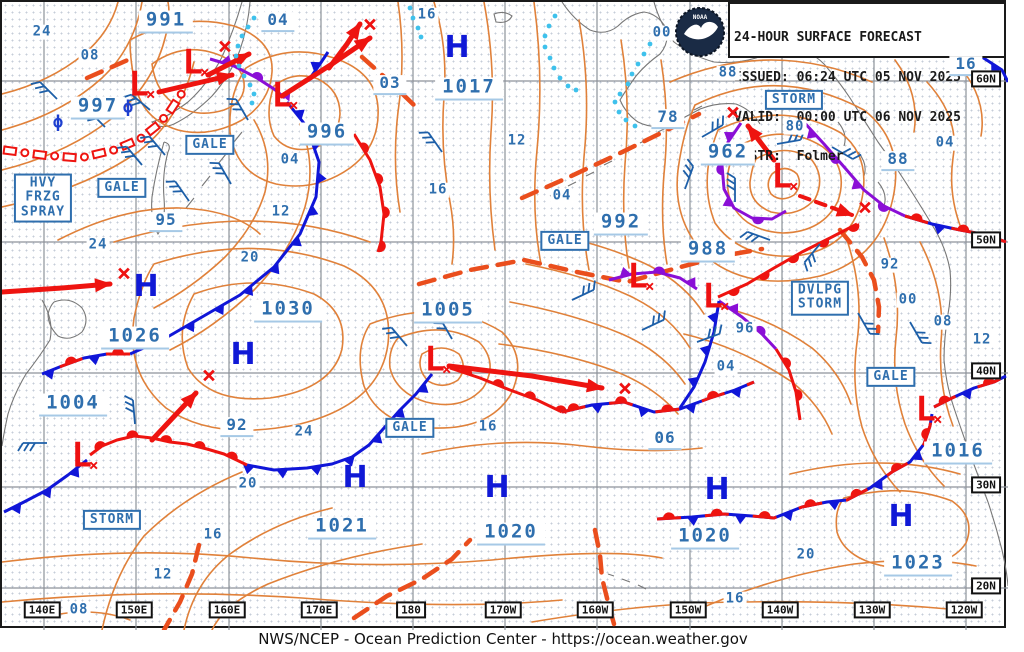 The height and width of the screenshot is (652, 1024). What do you see at coordinates (828, 38) in the screenshot?
I see `title-line: 24-HOUR SURFACE FORECAST` at bounding box center [828, 38].